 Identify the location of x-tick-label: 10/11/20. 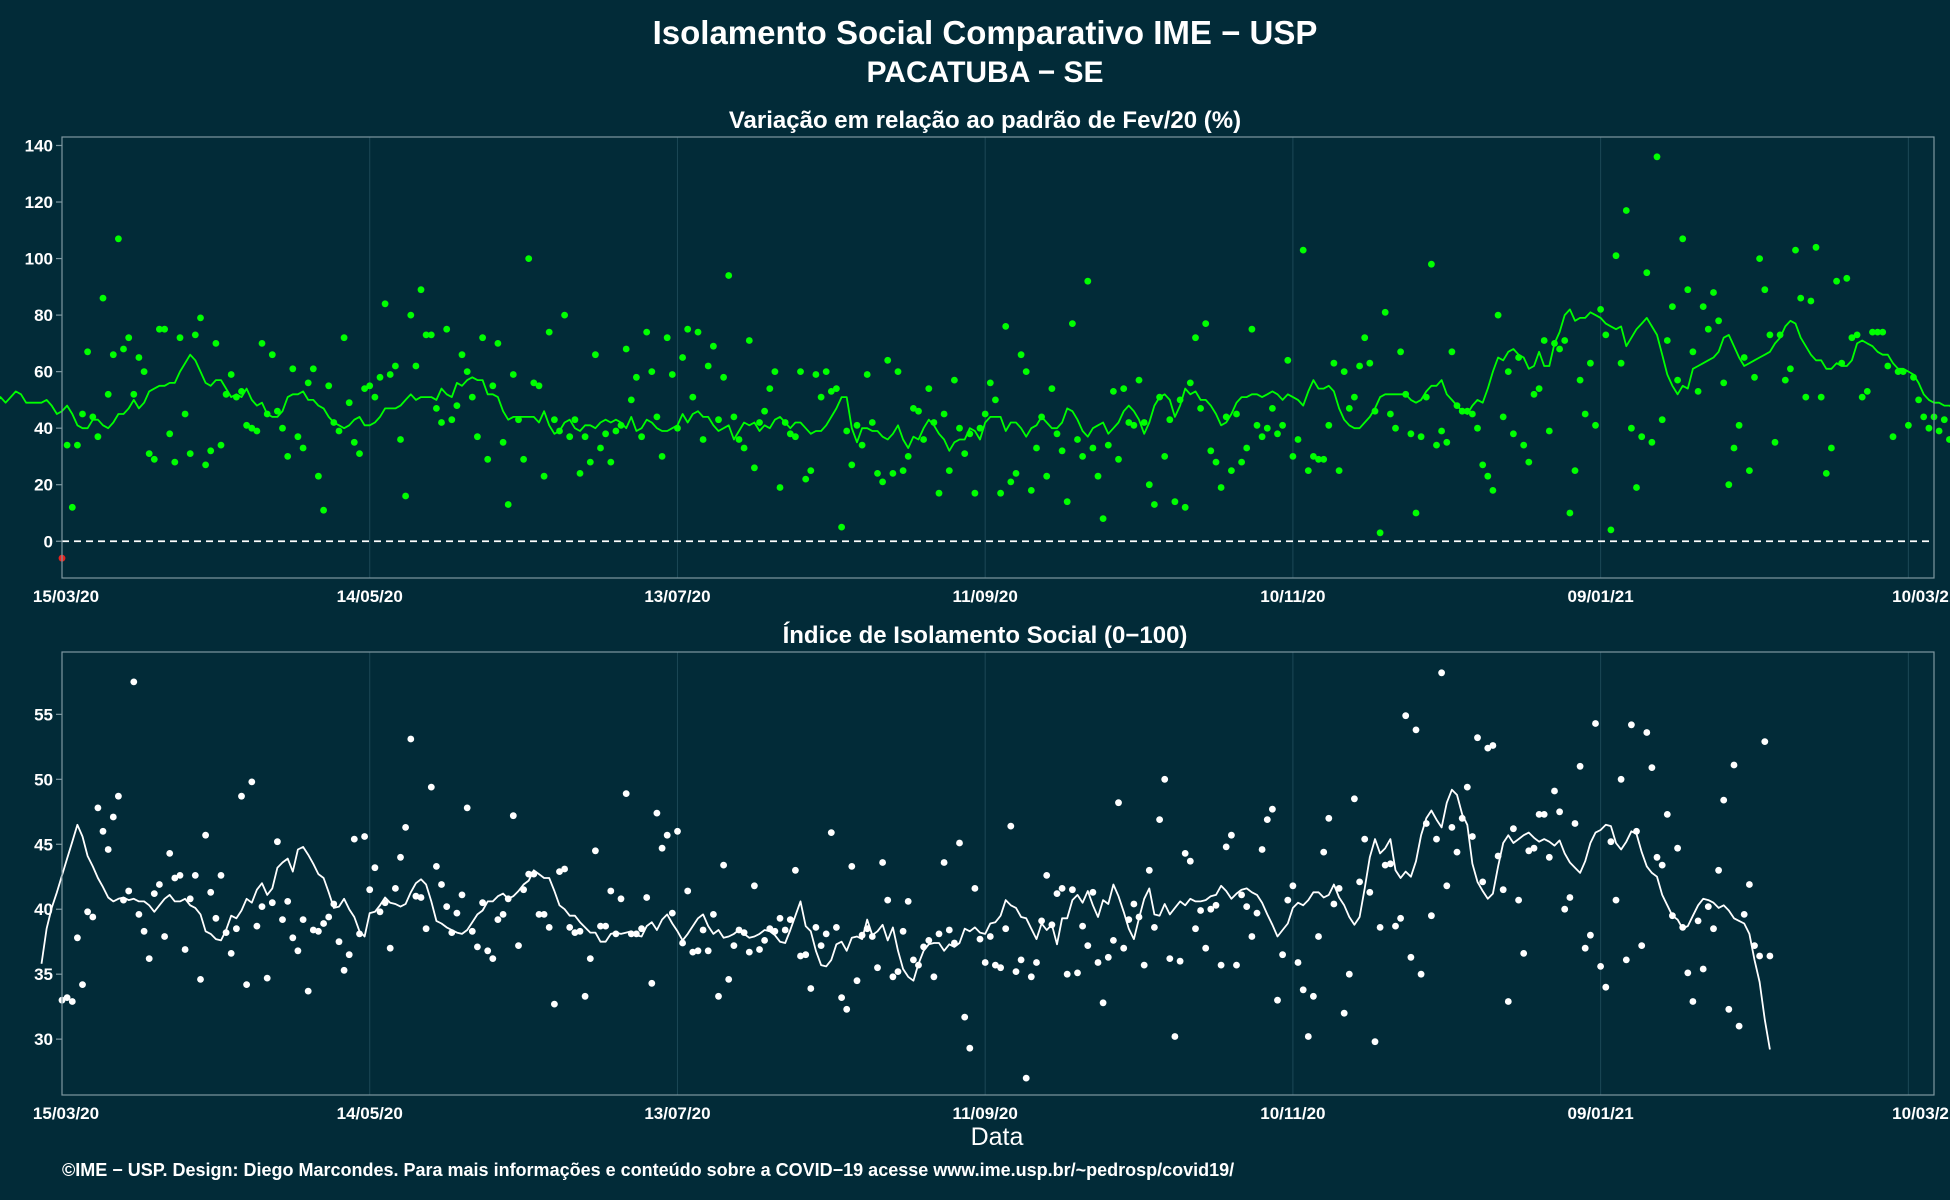
(1292, 1113).